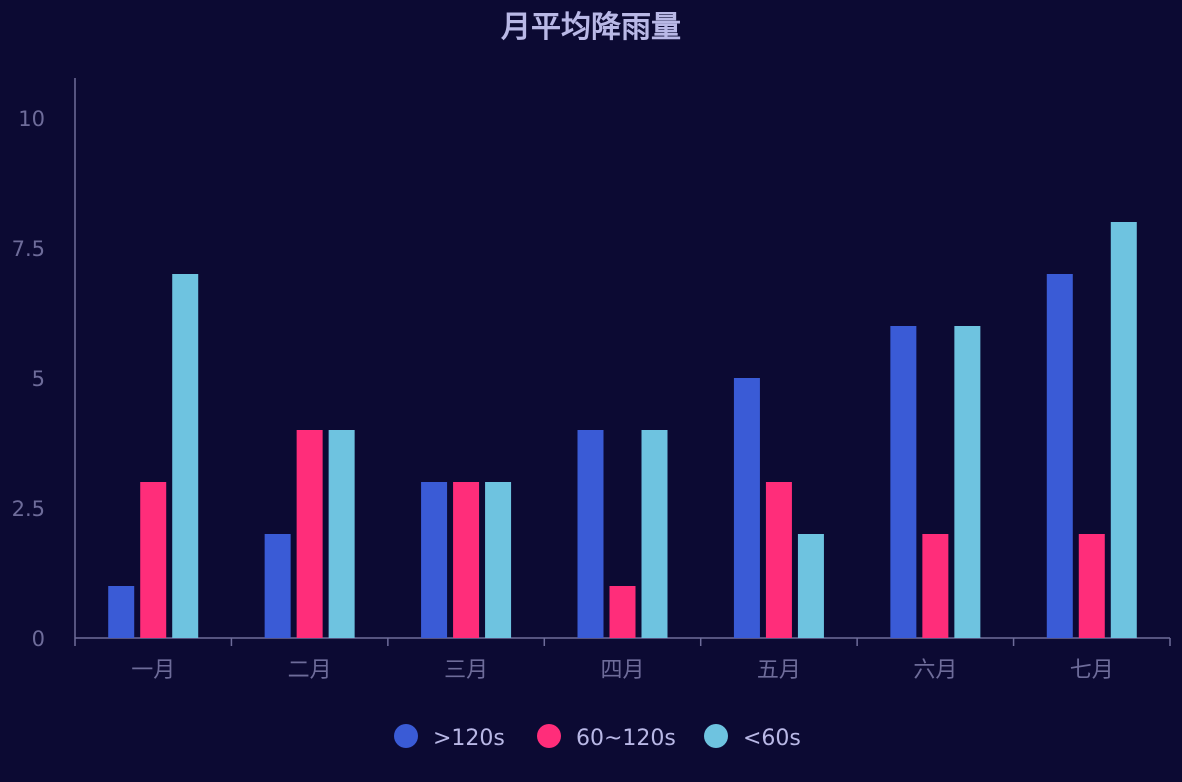 The image size is (1182, 782). I want to click on y-tick-label: 10, so click(31, 119).